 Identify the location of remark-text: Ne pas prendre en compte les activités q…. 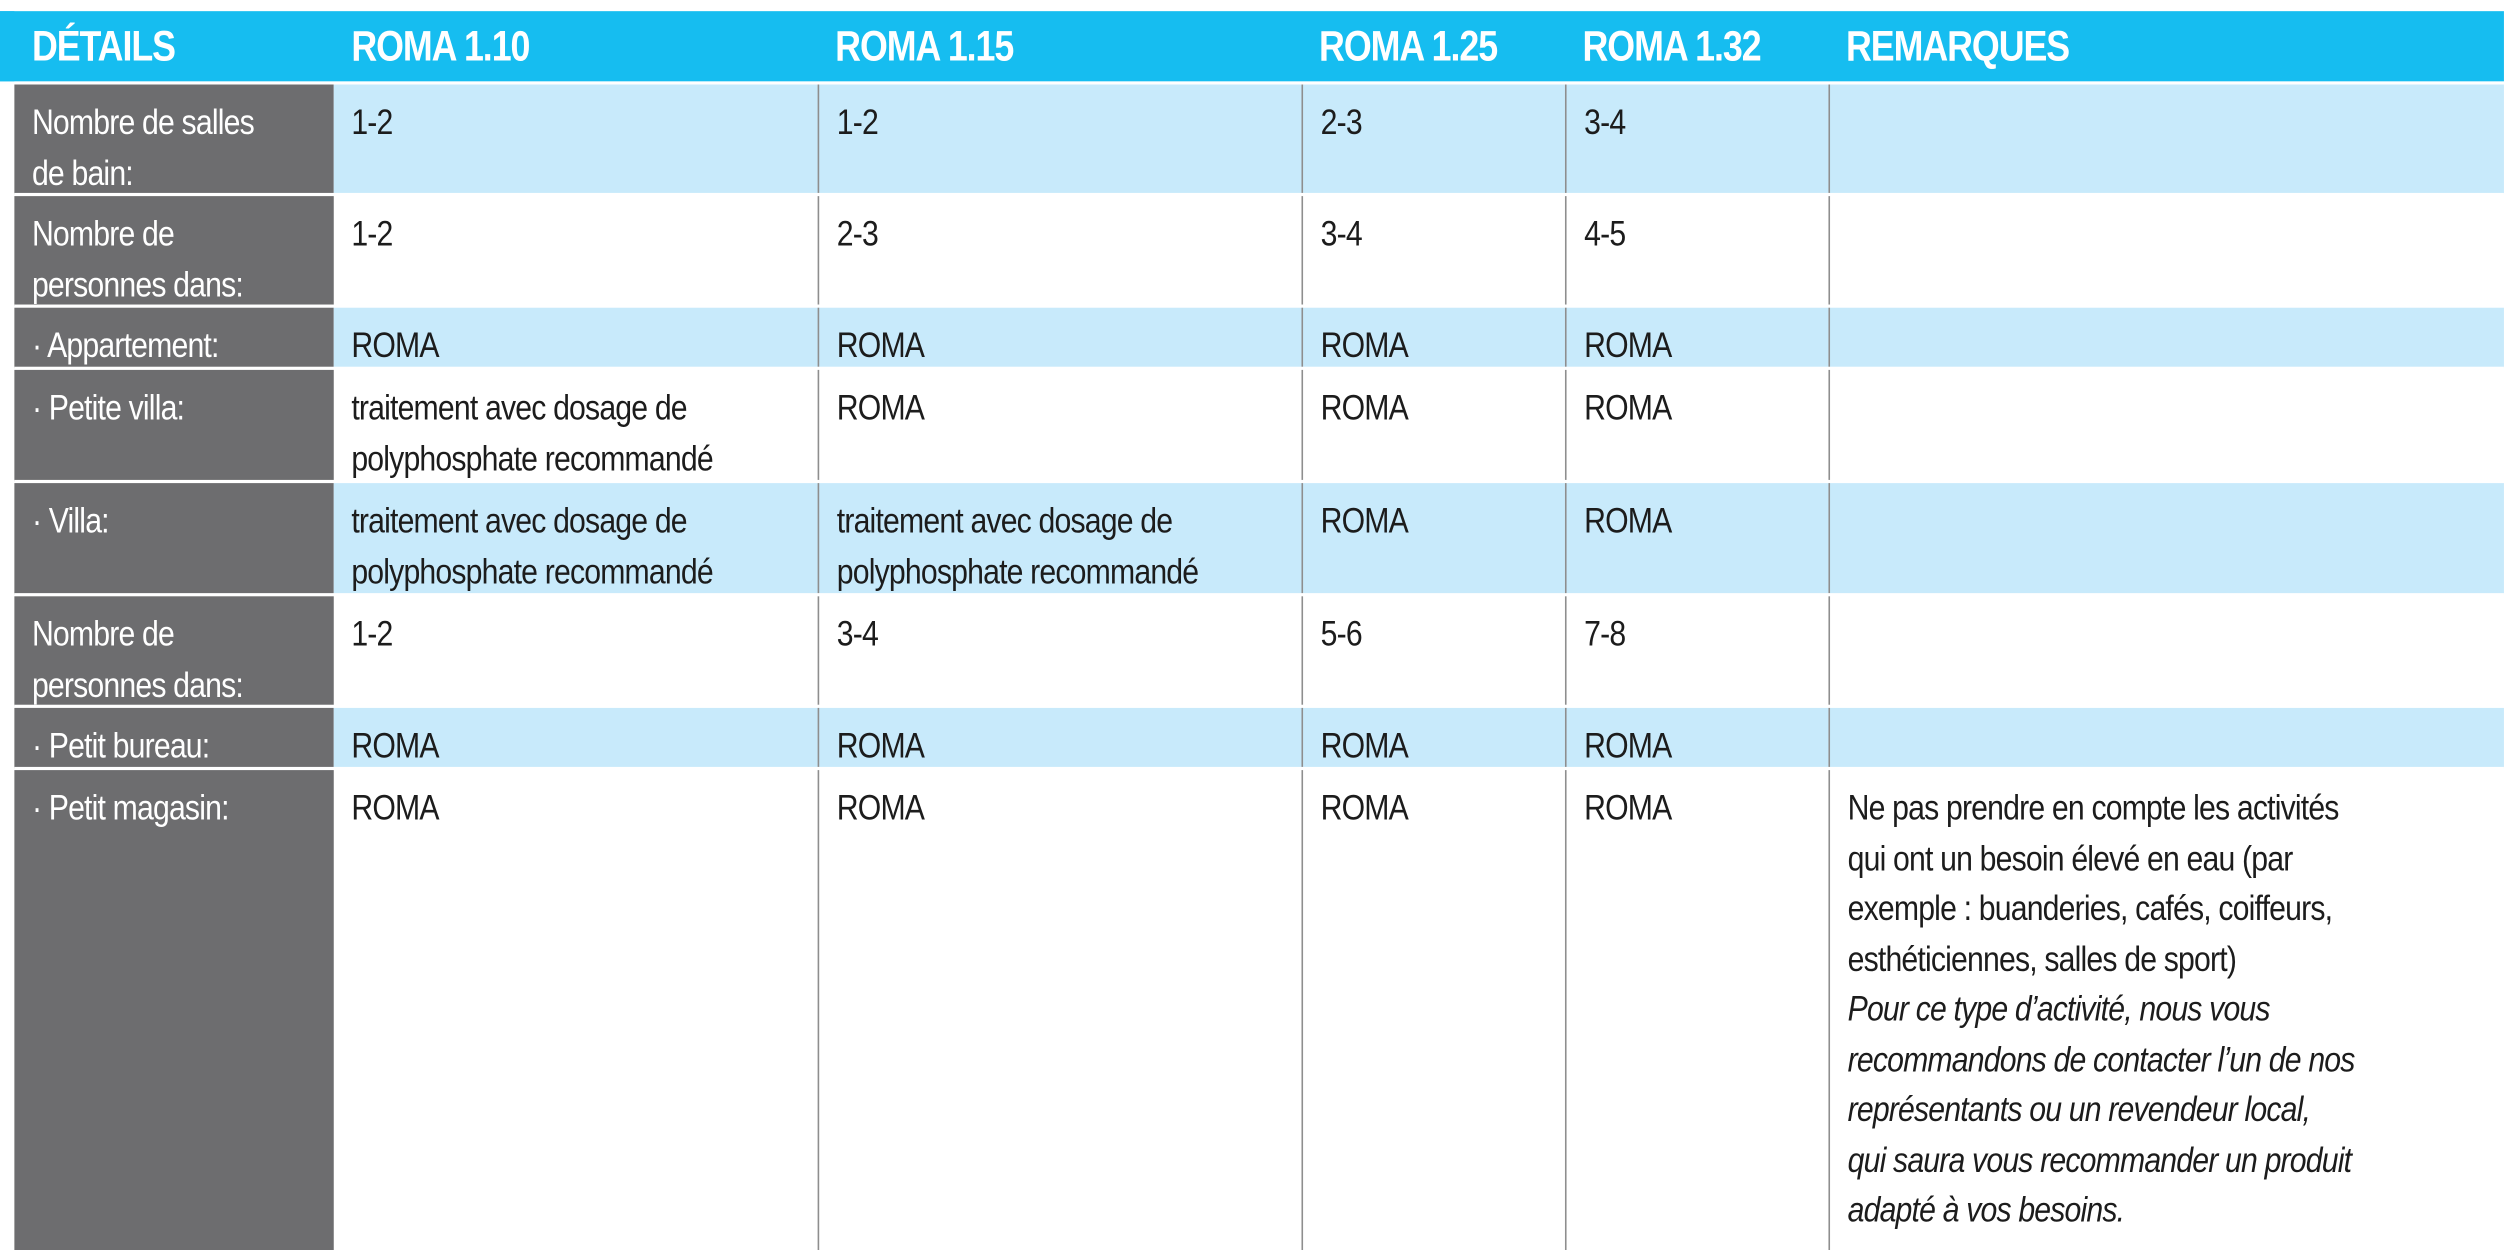
(2101, 1009).